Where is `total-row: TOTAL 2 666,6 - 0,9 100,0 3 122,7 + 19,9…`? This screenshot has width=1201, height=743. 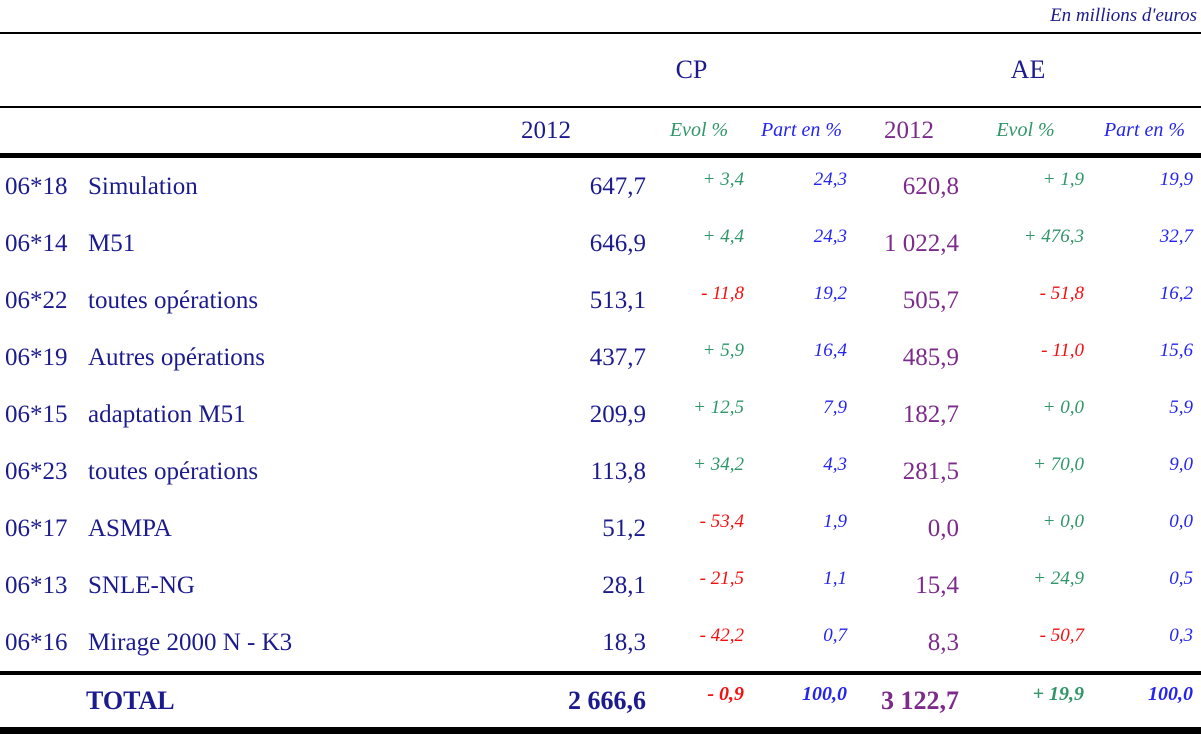 total-row: TOTAL 2 666,6 - 0,9 100,0 3 122,7 + 19,9… is located at coordinates (600, 702).